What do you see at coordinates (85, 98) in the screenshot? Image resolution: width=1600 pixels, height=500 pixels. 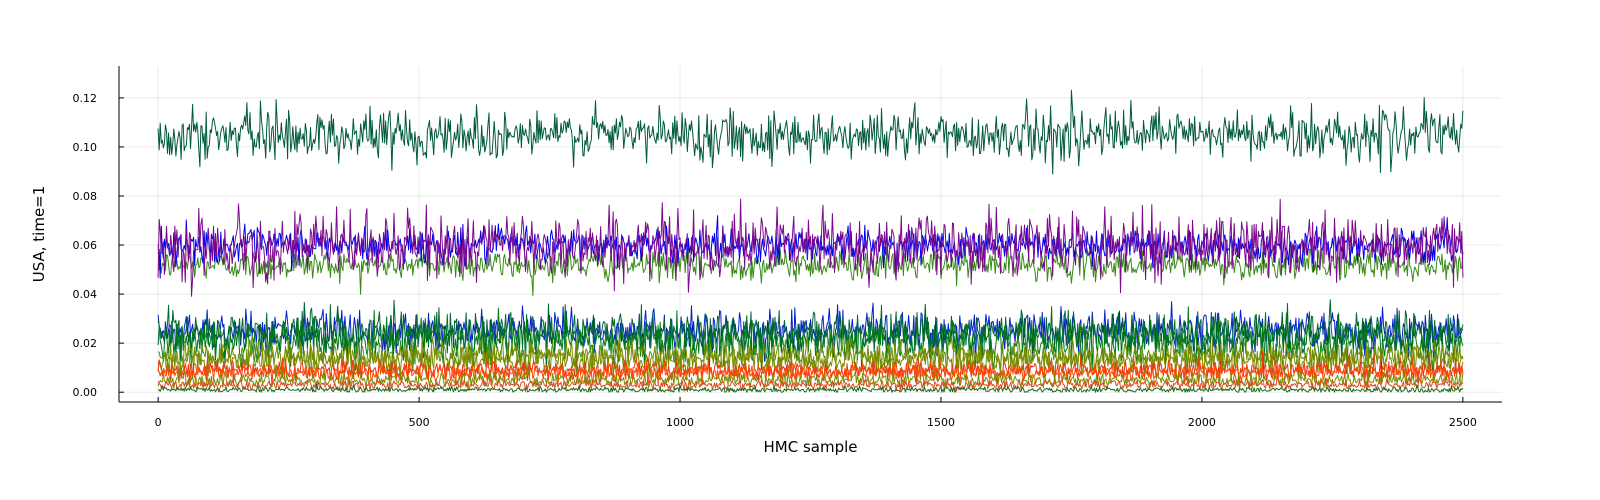 I see `y-tick-label: 0.12` at bounding box center [85, 98].